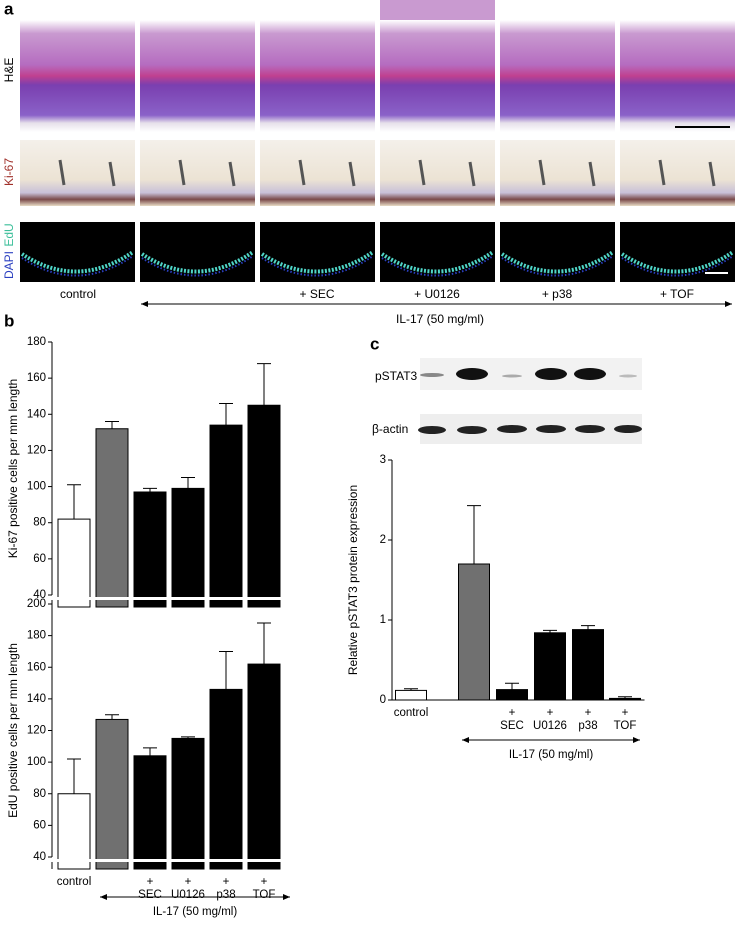 This screenshot has width=735, height=925. Describe the element at coordinates (374, 343) in the screenshot. I see `panel-label: c` at that location.